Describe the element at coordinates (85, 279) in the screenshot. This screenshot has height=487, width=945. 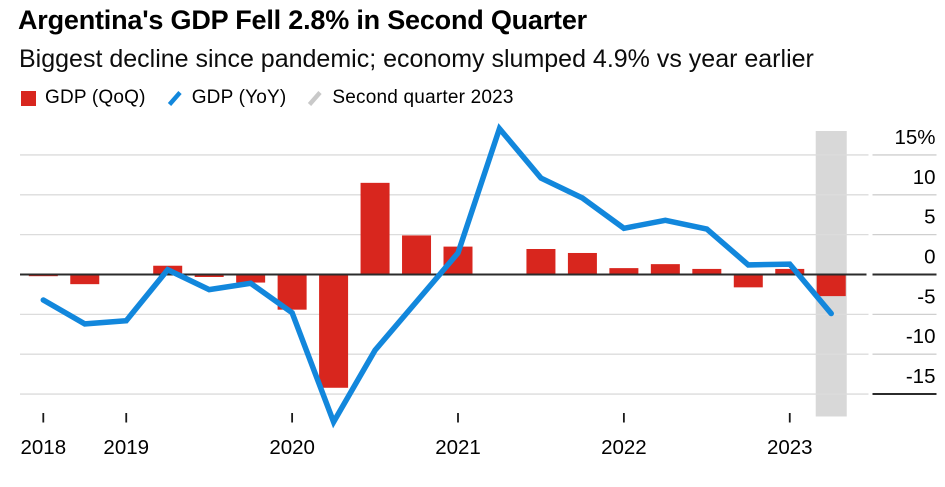
I see `qoq-bar-2018-q4` at that location.